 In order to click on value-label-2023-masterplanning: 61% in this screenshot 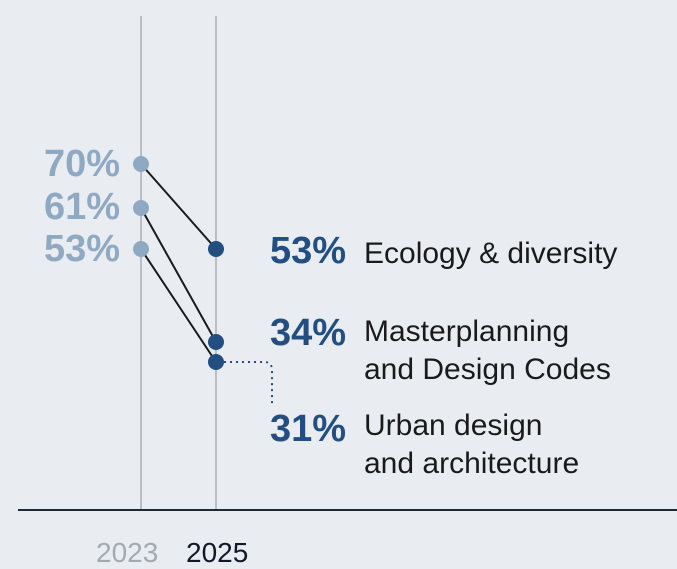, I will do `click(81, 207)`.